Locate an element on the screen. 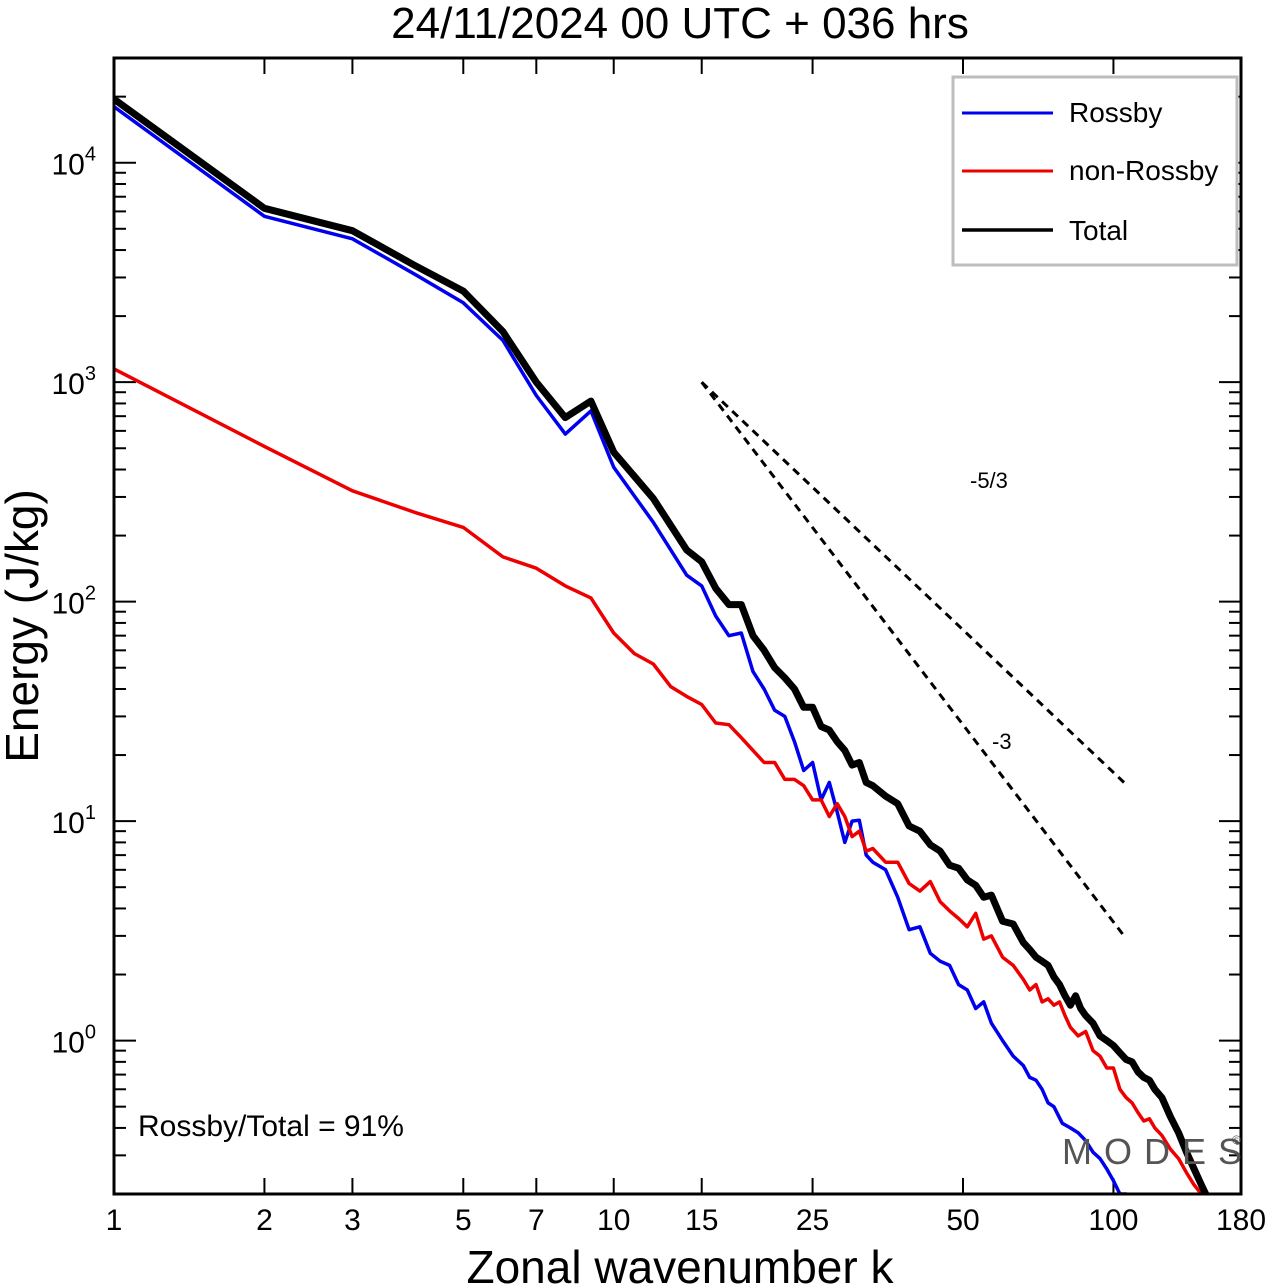 The image size is (1280, 1288). x-tick-label: 25 is located at coordinates (812, 1220).